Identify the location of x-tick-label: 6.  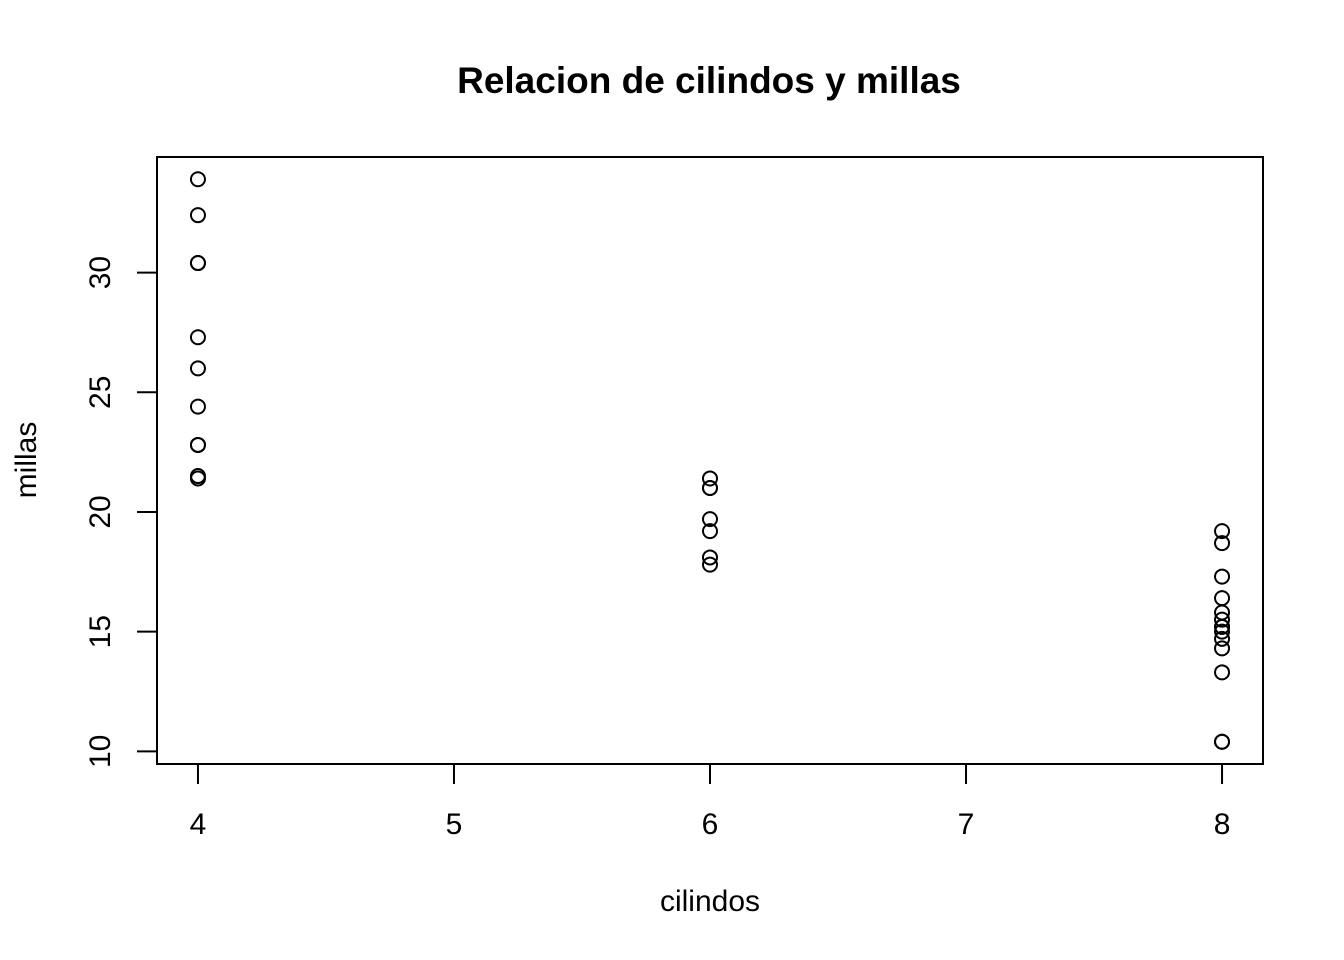
(710, 824).